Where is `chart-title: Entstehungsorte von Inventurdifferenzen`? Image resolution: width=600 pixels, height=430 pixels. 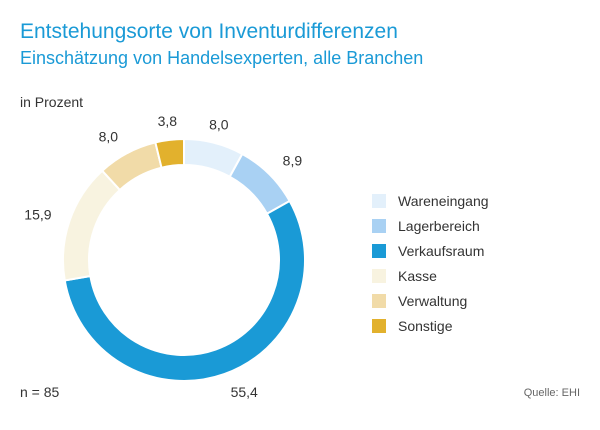
chart-title: Entstehungsorte von Inventurdifferenzen is located at coordinates (209, 31).